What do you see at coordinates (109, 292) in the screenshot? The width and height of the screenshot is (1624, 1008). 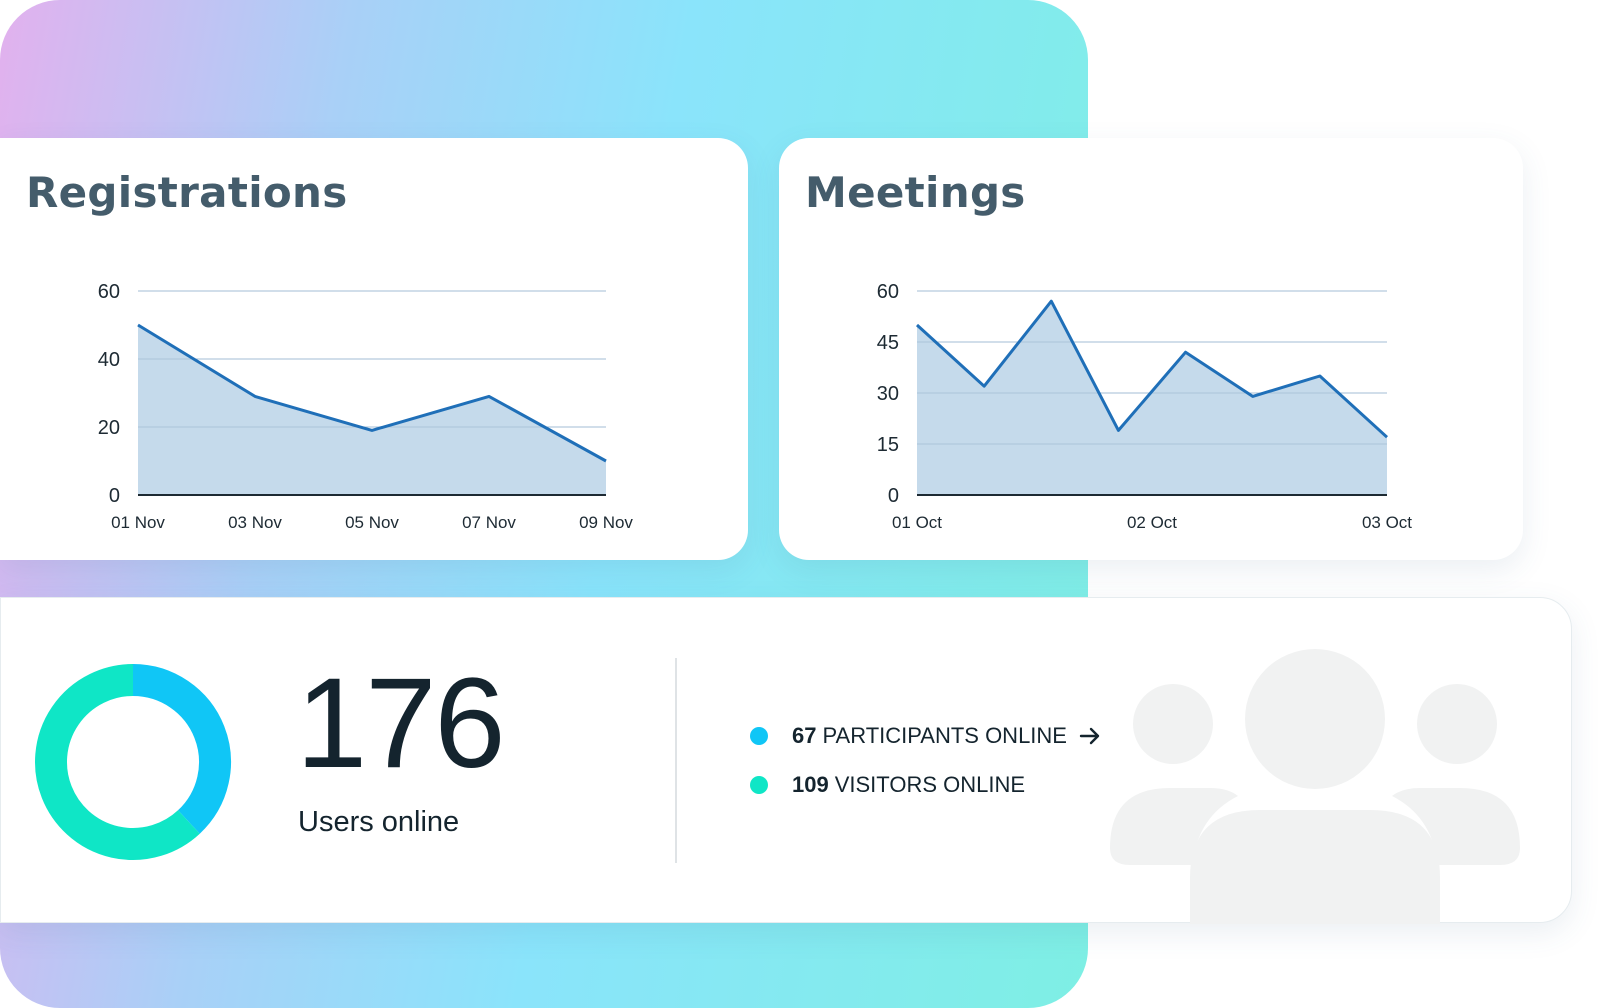 I see `registrations-y-tick-label: 60` at bounding box center [109, 292].